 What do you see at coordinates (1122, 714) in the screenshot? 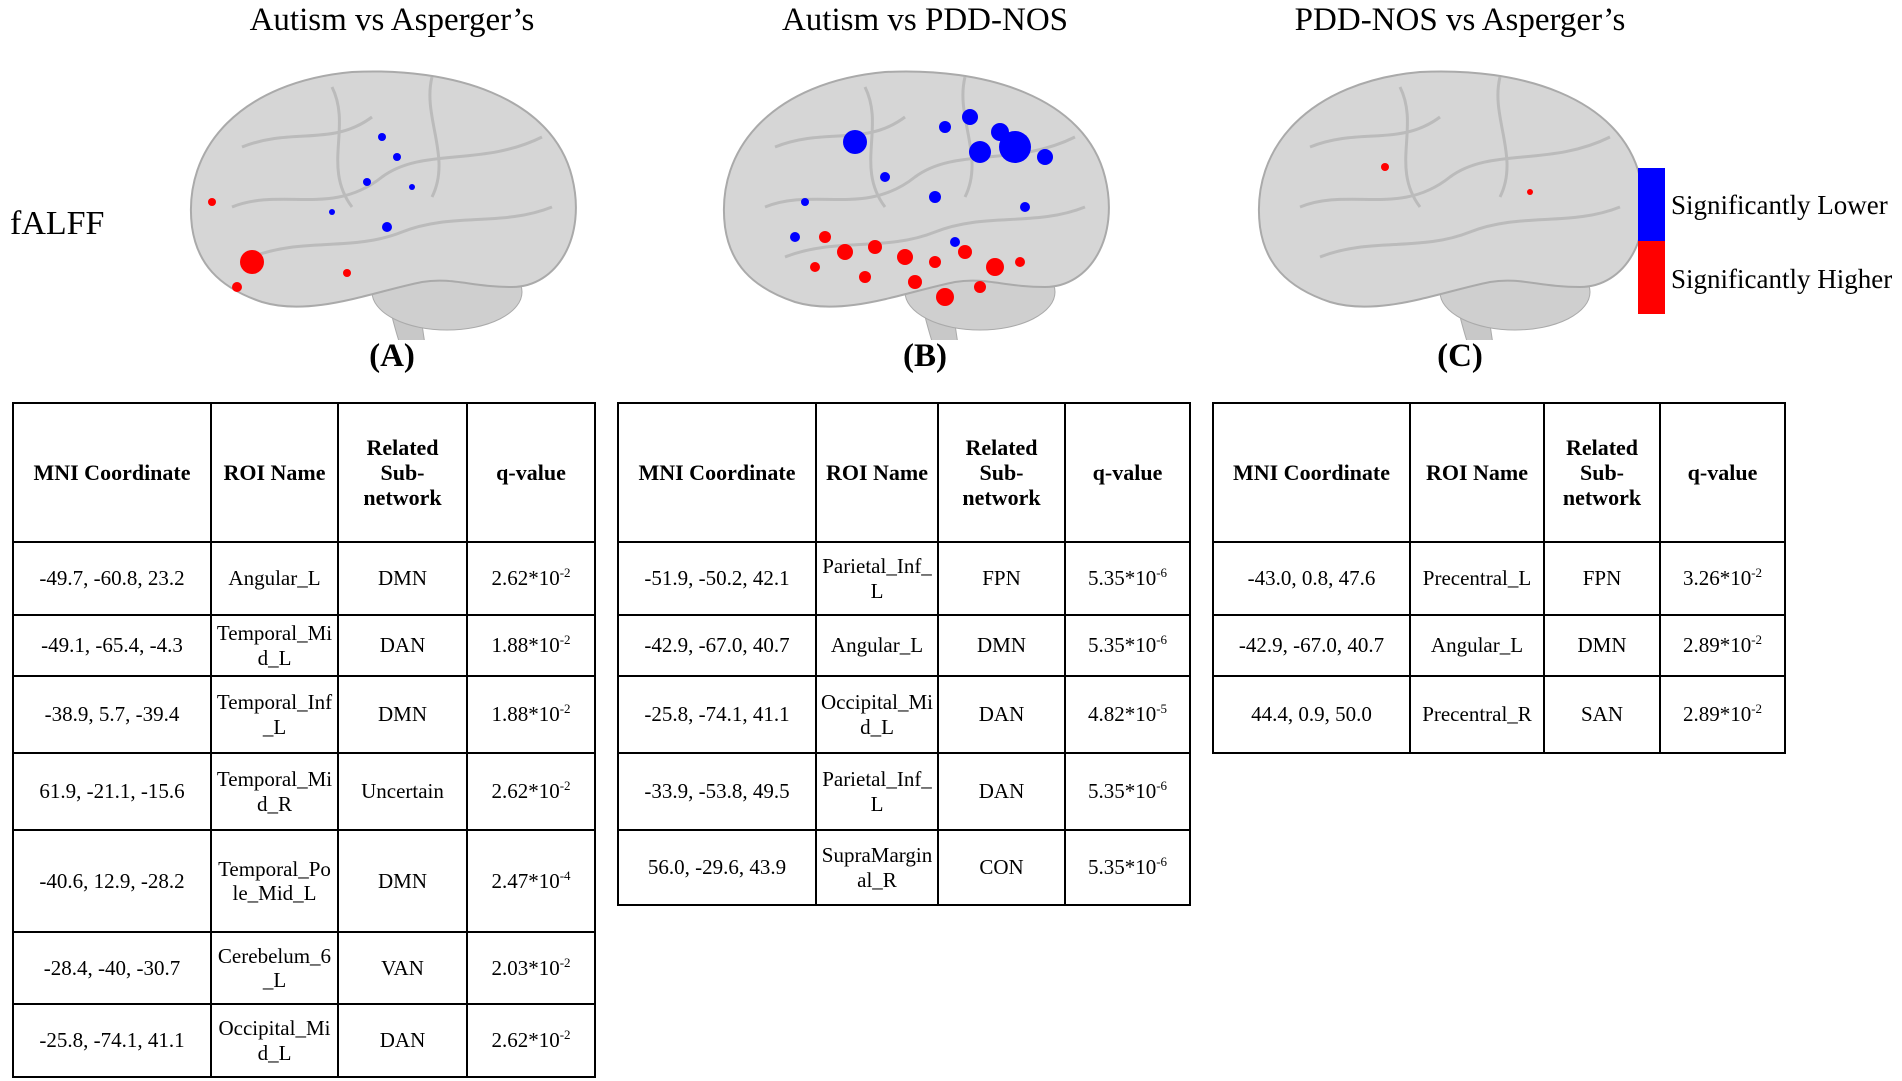
I see `q-mantissa: 4.82*10` at bounding box center [1122, 714].